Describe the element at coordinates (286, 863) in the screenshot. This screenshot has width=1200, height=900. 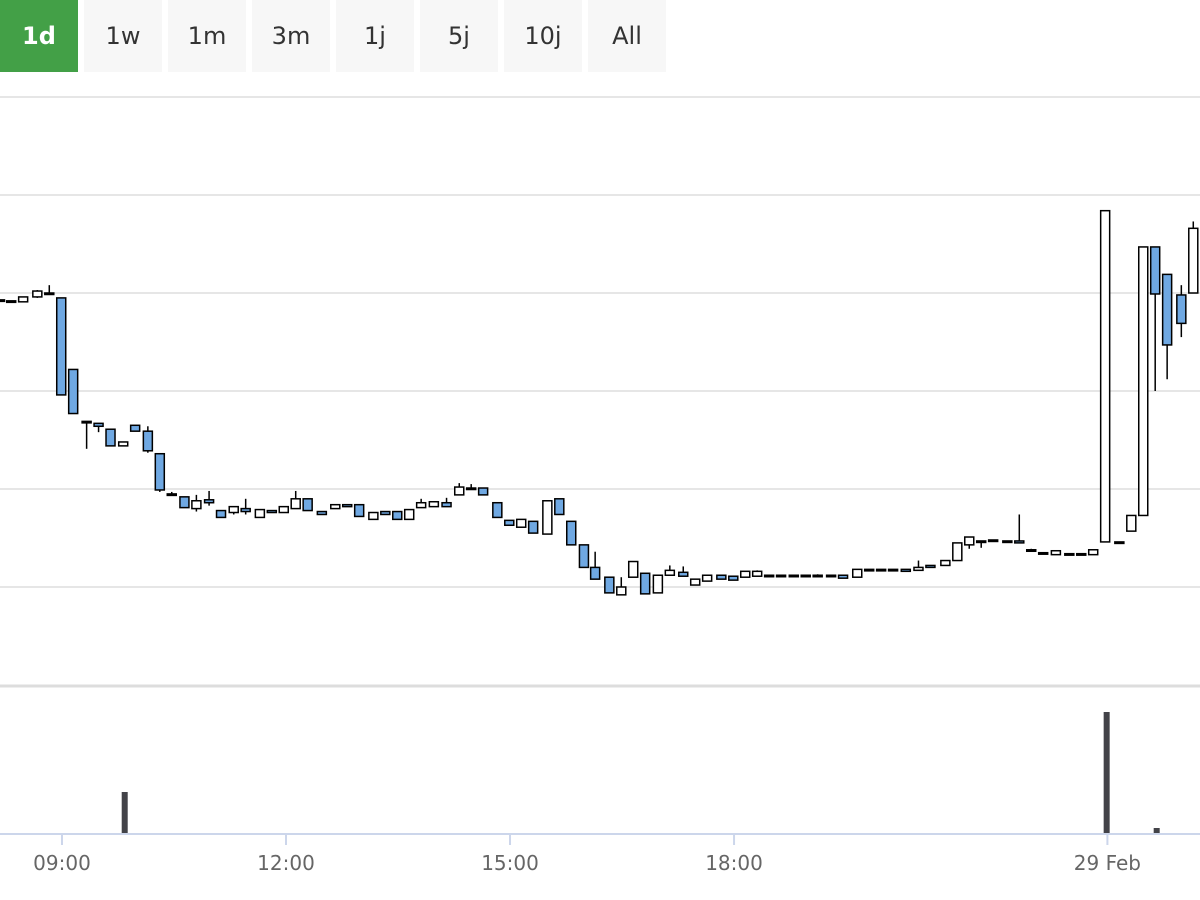
I see `x-tick-label: 12:00` at that location.